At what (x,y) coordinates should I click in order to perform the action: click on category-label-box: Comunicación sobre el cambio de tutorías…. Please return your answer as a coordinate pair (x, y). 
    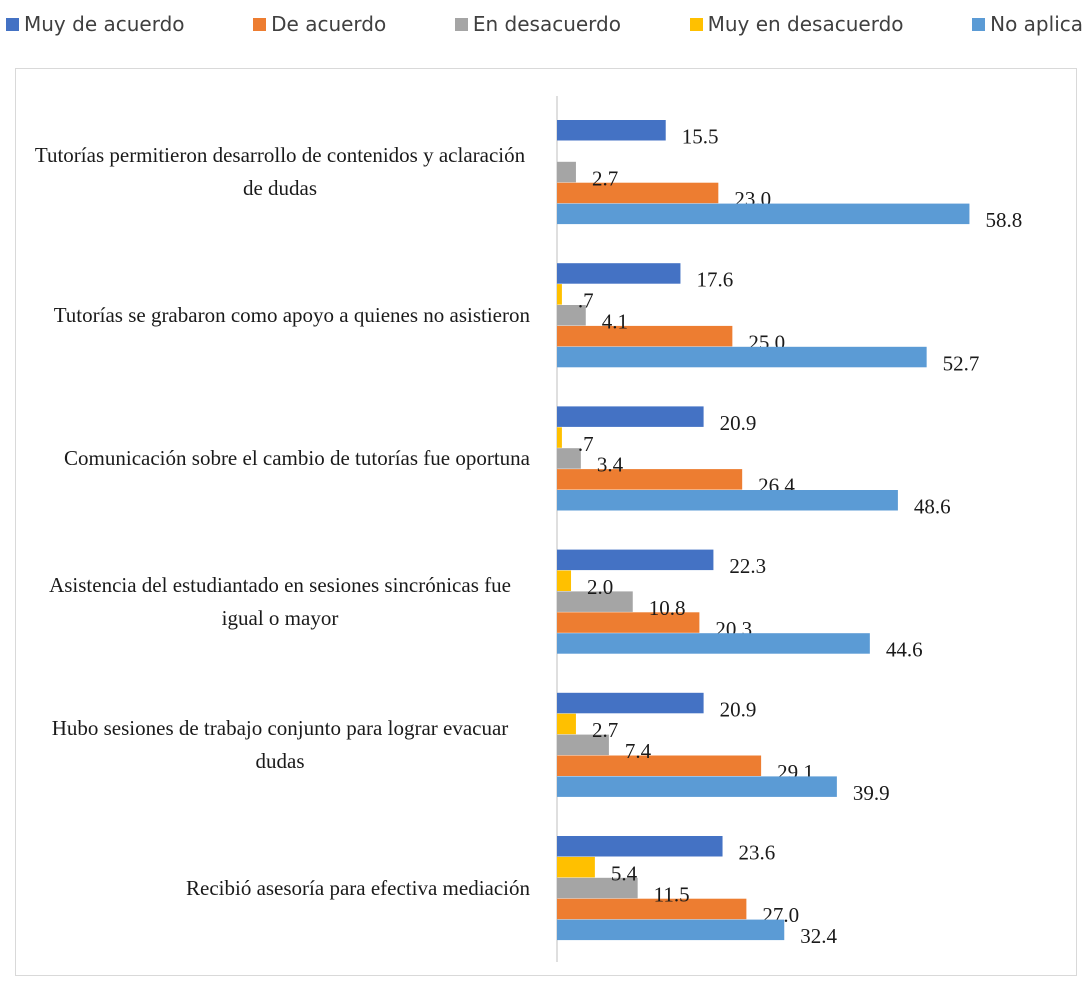
    Looking at the image, I should click on (270, 458).